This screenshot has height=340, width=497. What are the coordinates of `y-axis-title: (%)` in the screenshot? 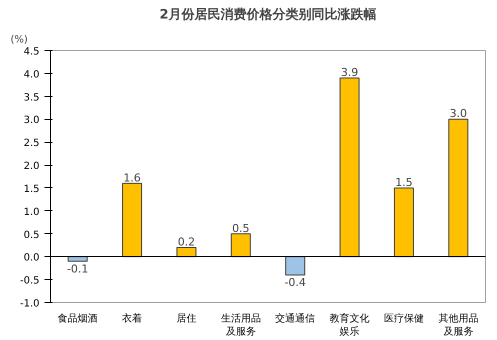 It's located at (19, 40).